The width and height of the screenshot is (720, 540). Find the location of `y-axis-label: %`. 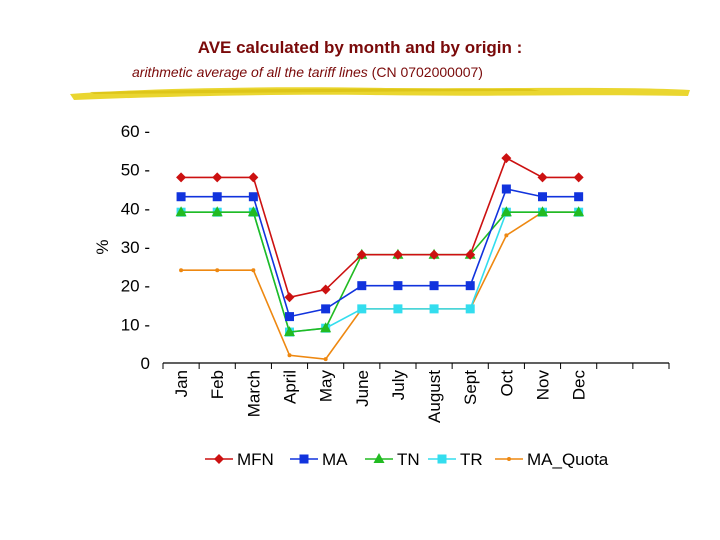

y-axis-label: % is located at coordinates (102, 246).